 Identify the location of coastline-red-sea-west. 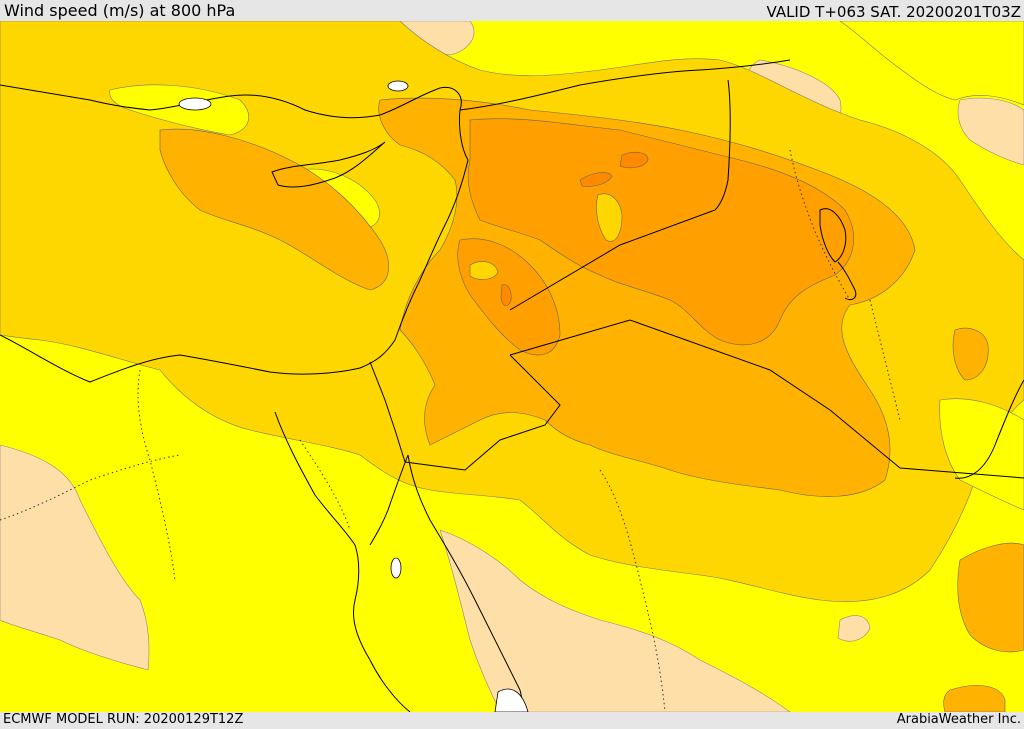
(381, 655).